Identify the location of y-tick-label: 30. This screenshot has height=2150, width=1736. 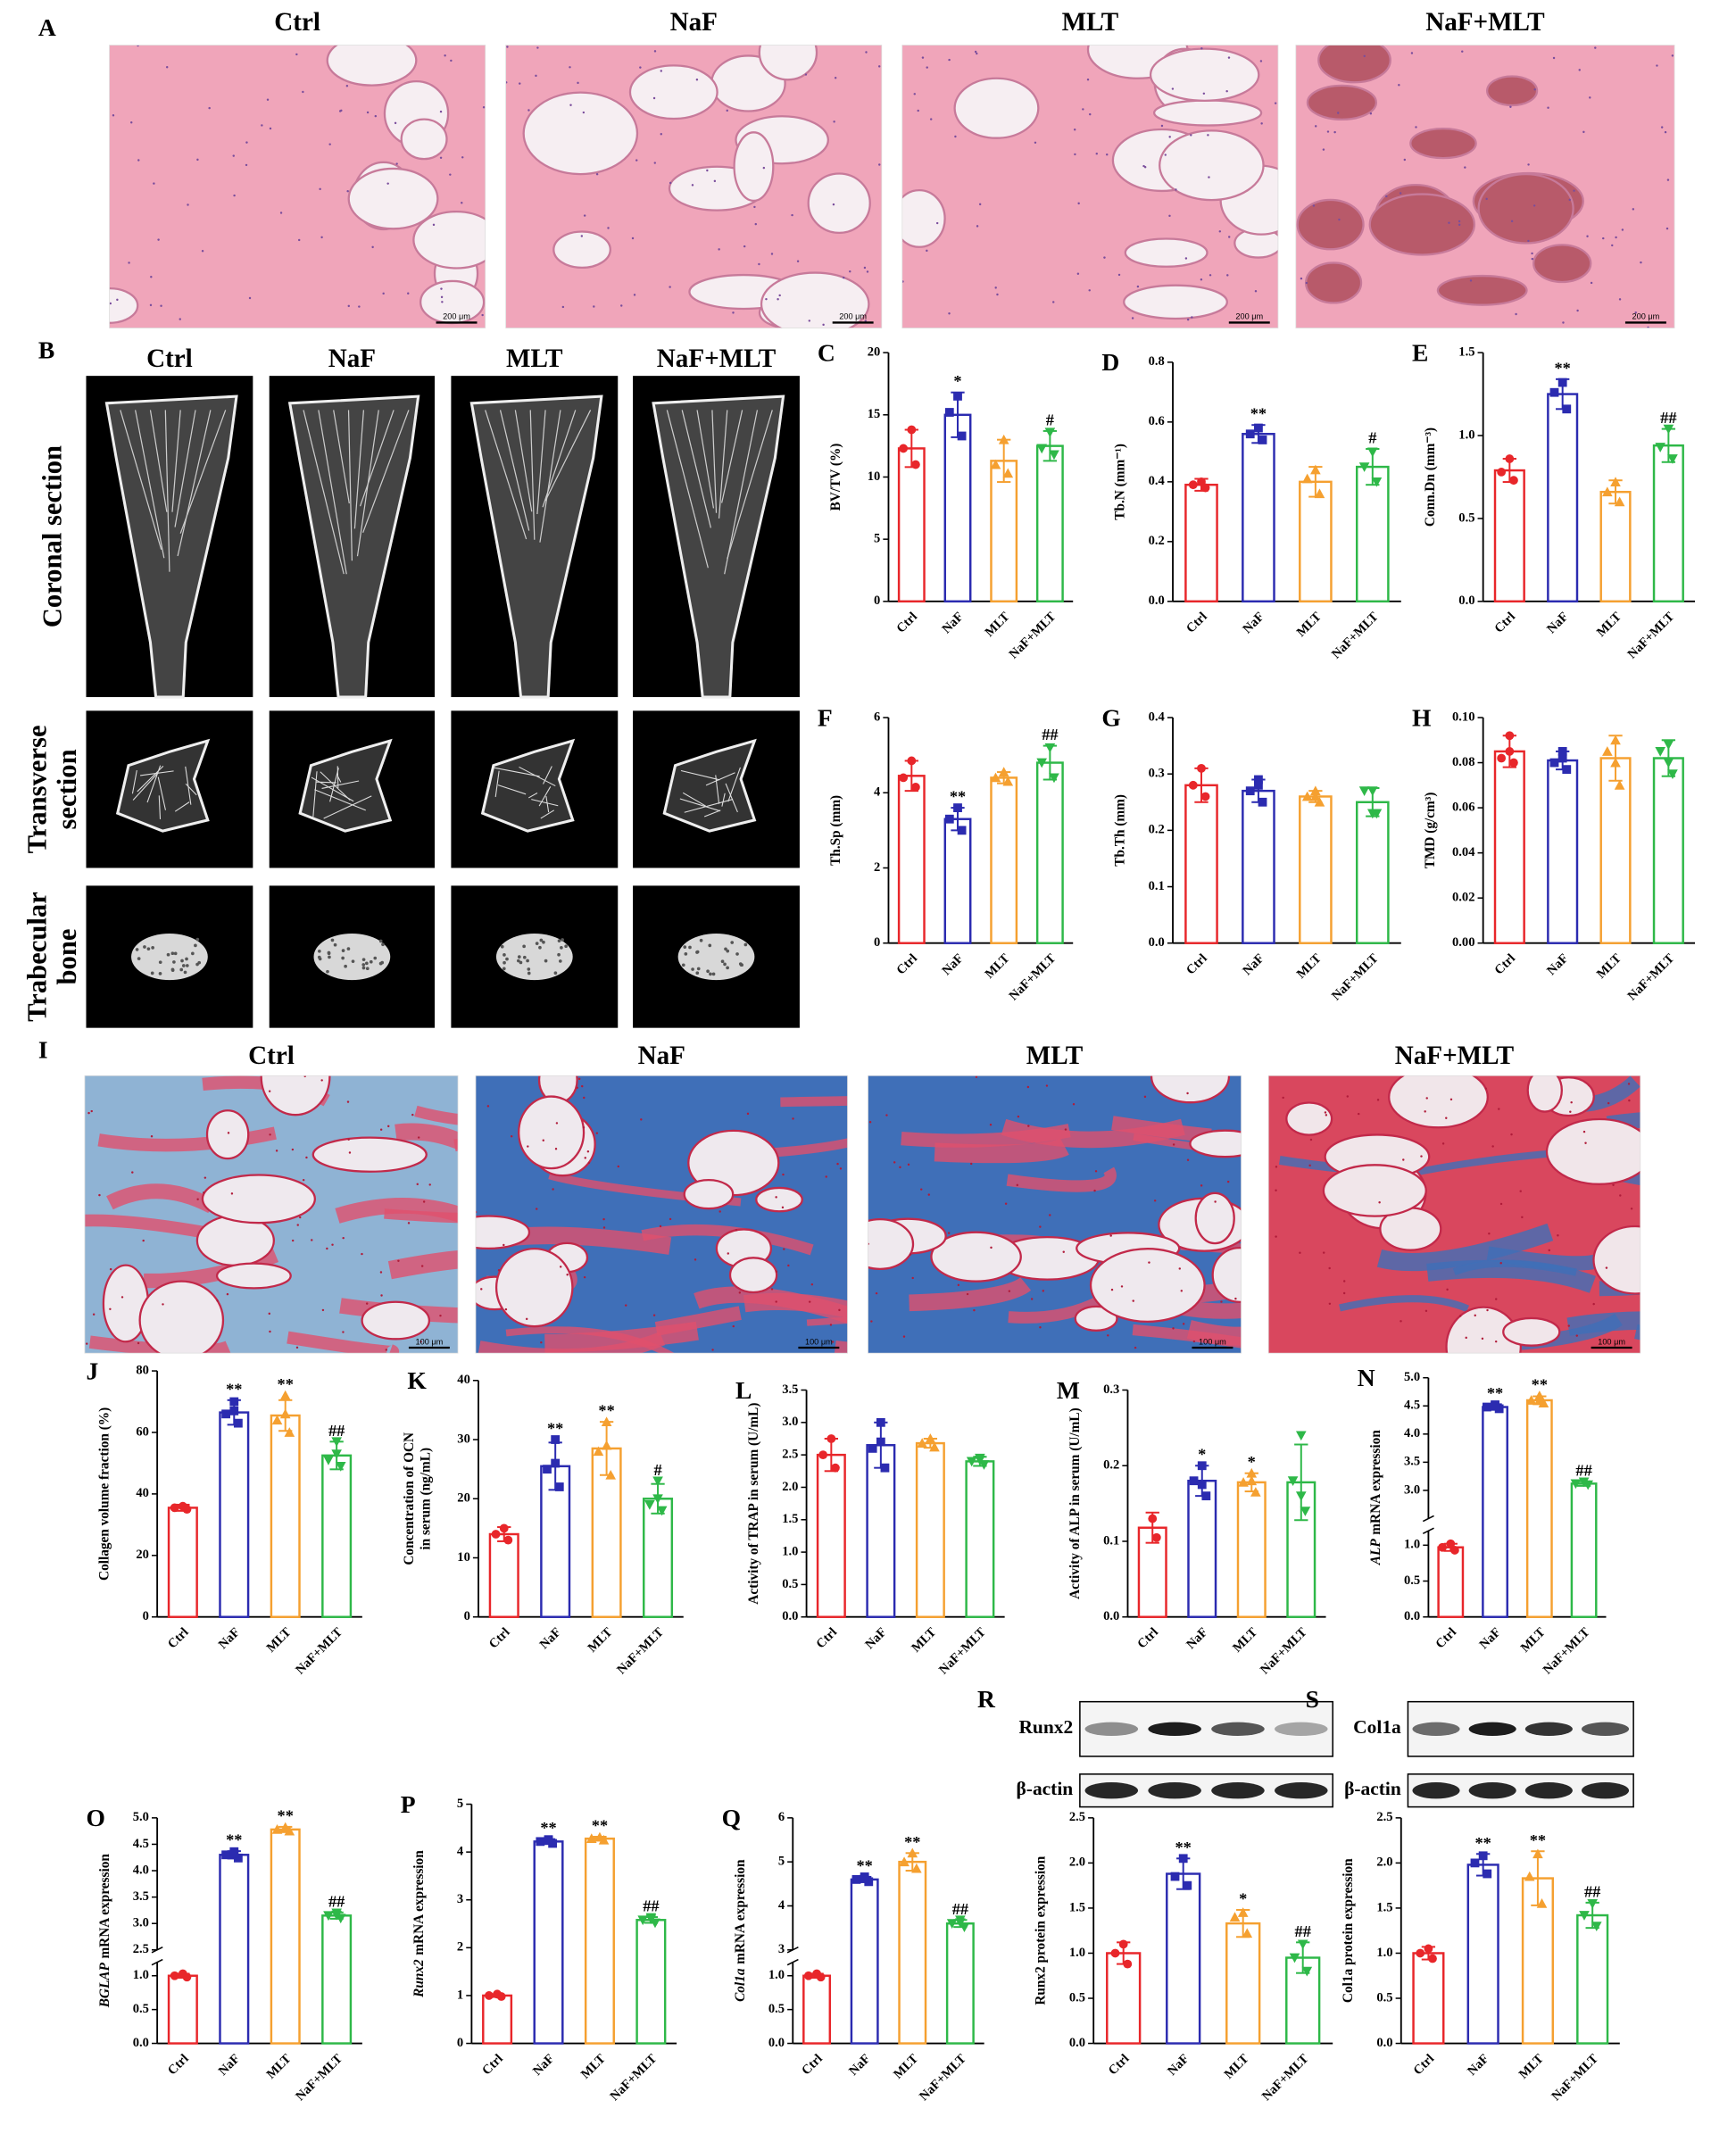
(463, 1439).